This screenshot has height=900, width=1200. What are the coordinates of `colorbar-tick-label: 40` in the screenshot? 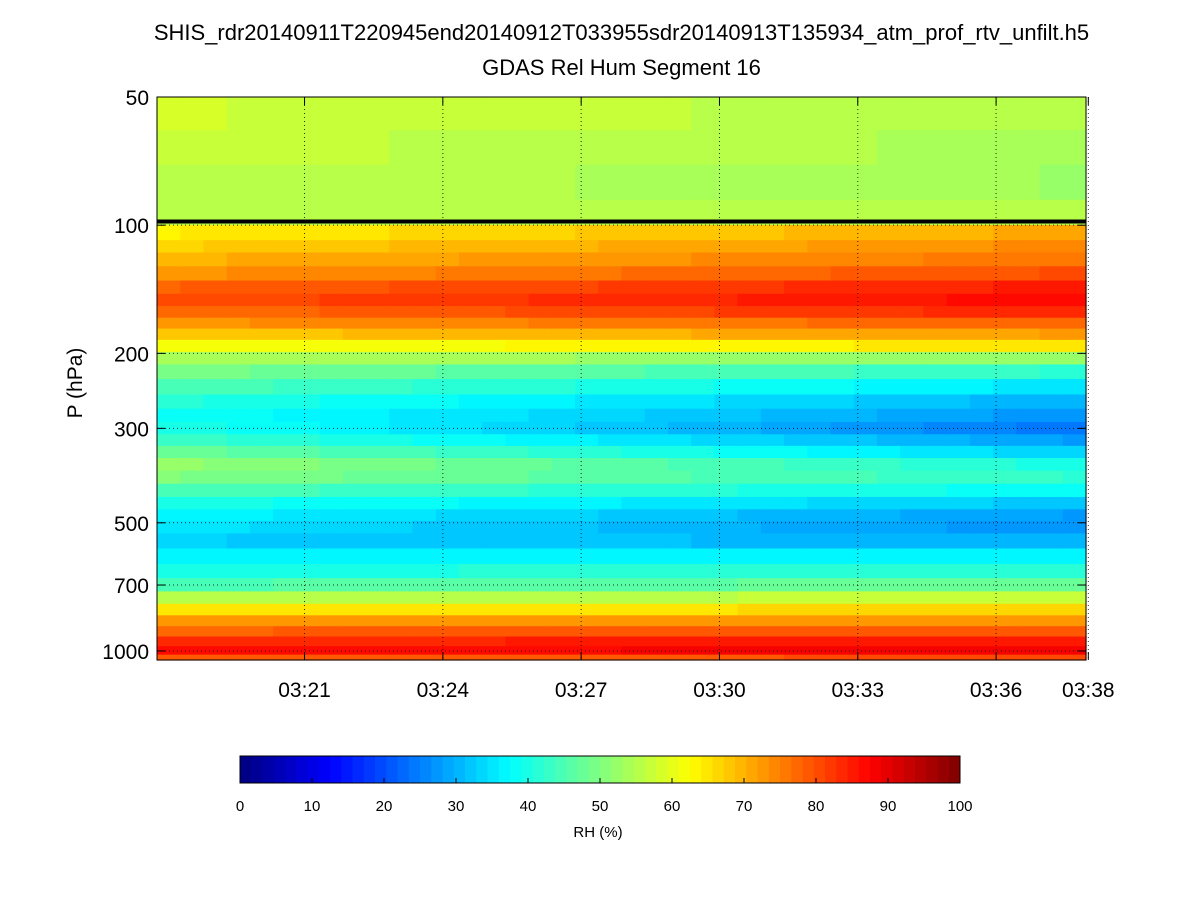 It's located at (528, 806).